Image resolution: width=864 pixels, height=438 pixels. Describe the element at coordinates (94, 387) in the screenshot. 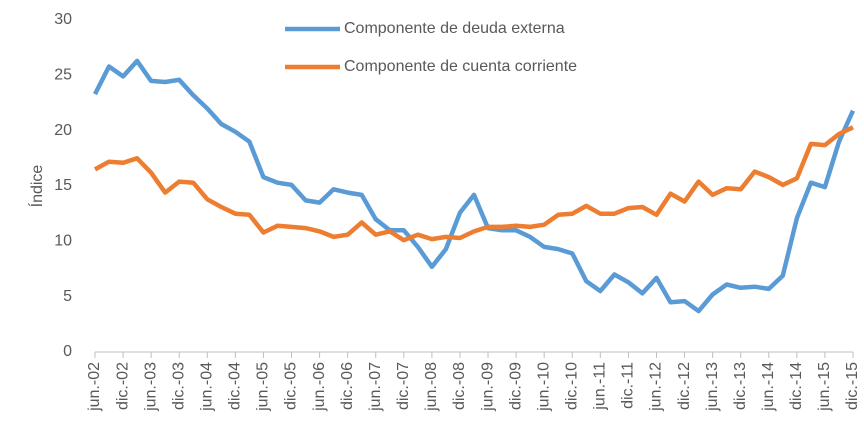

I see `x-tick-label: jun.-02` at that location.